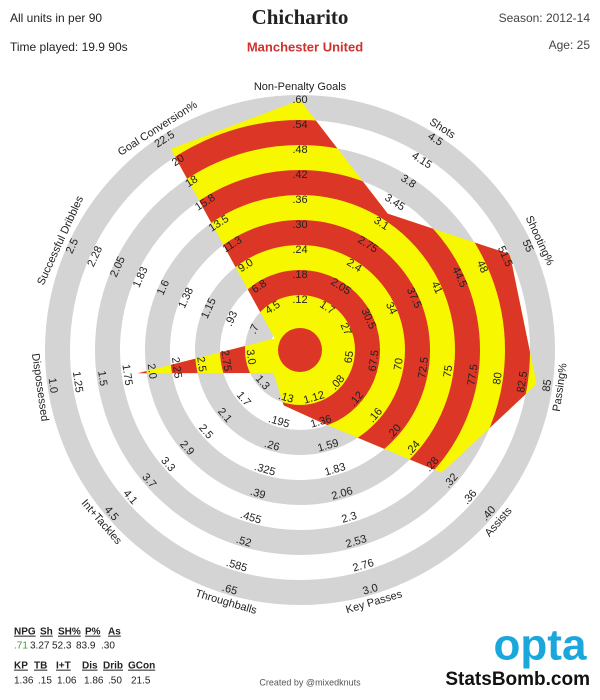 The height and width of the screenshot is (700, 600). What do you see at coordinates (45, 681) in the screenshot?
I see `table-value: .15` at bounding box center [45, 681].